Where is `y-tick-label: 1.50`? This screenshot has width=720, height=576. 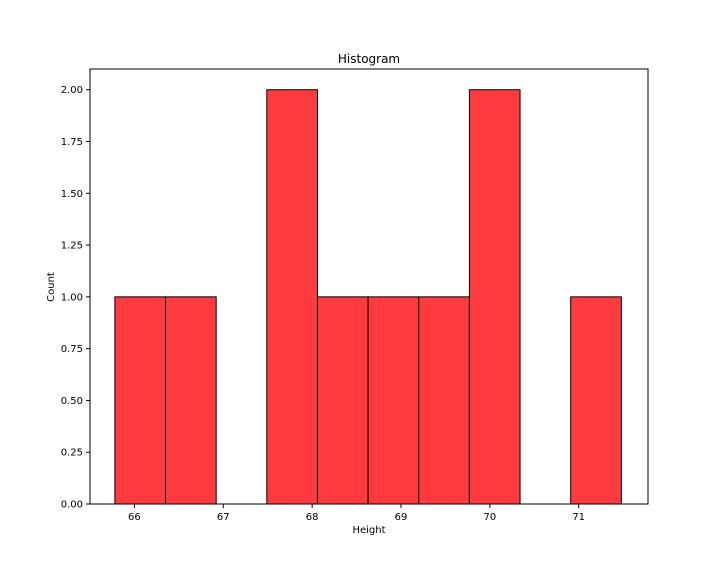 y-tick-label: 1.50 is located at coordinates (72, 194).